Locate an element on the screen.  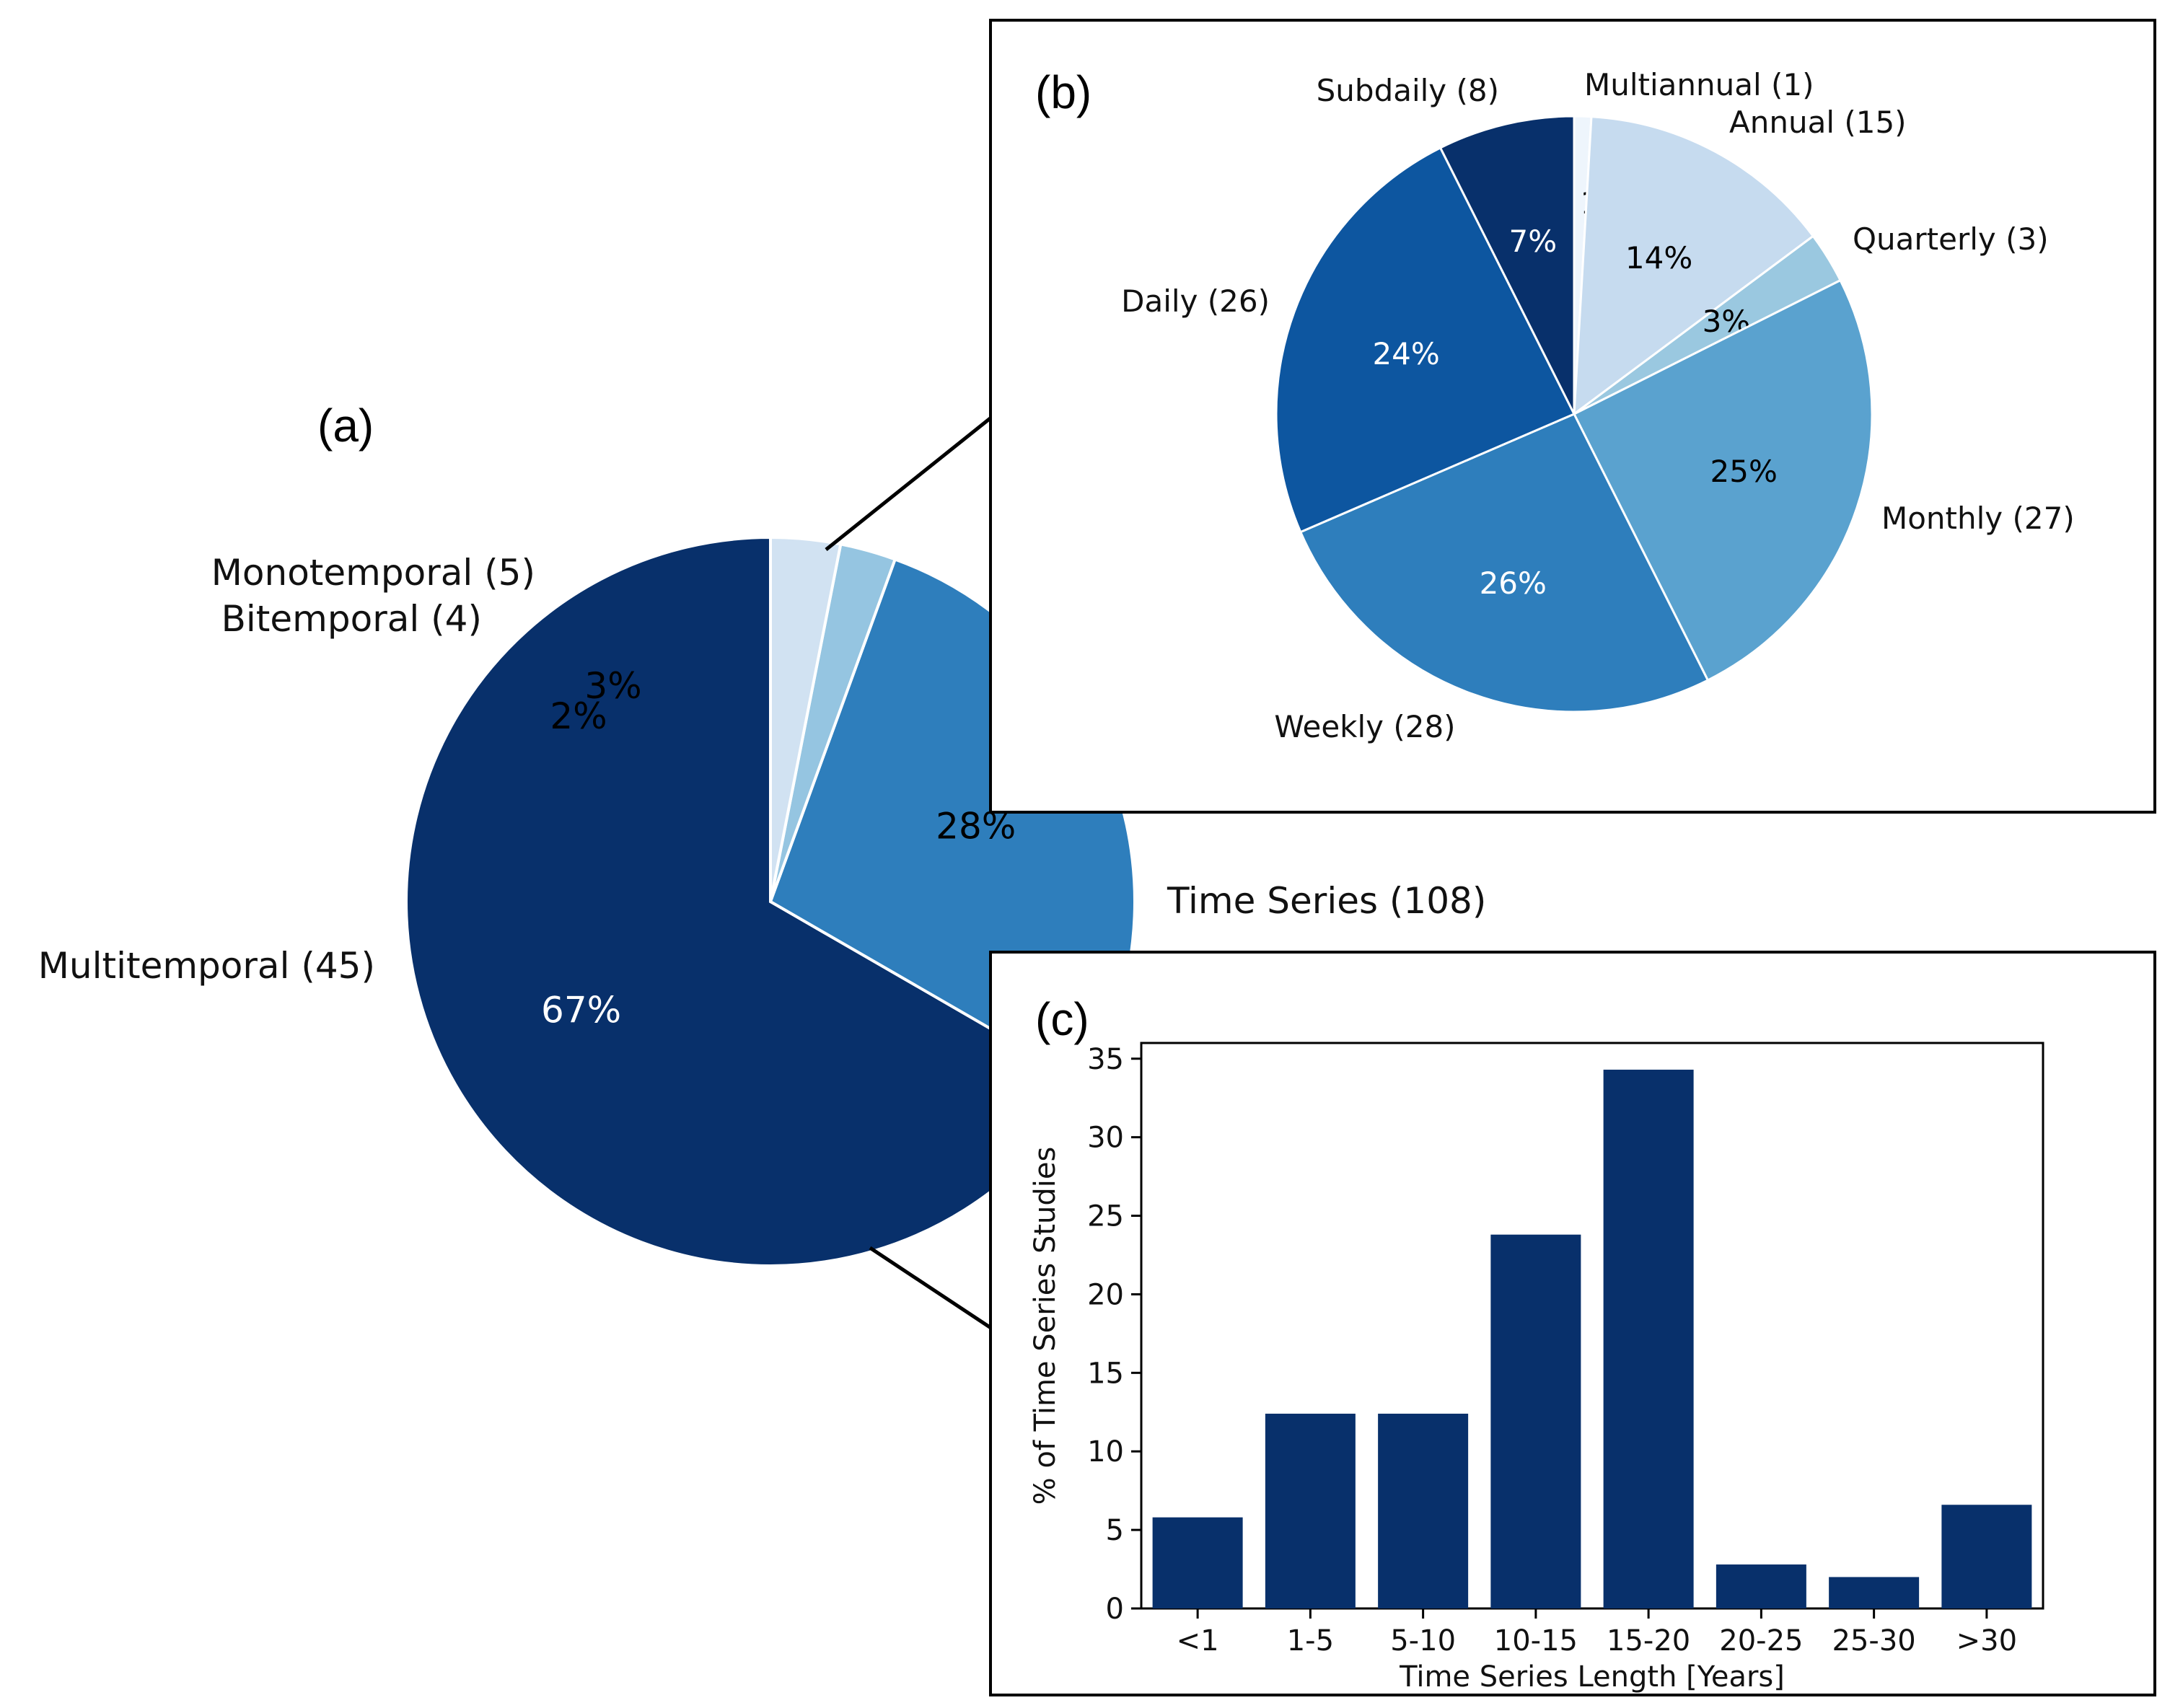
x-tick-label: 15-20 is located at coordinates (1649, 1641).